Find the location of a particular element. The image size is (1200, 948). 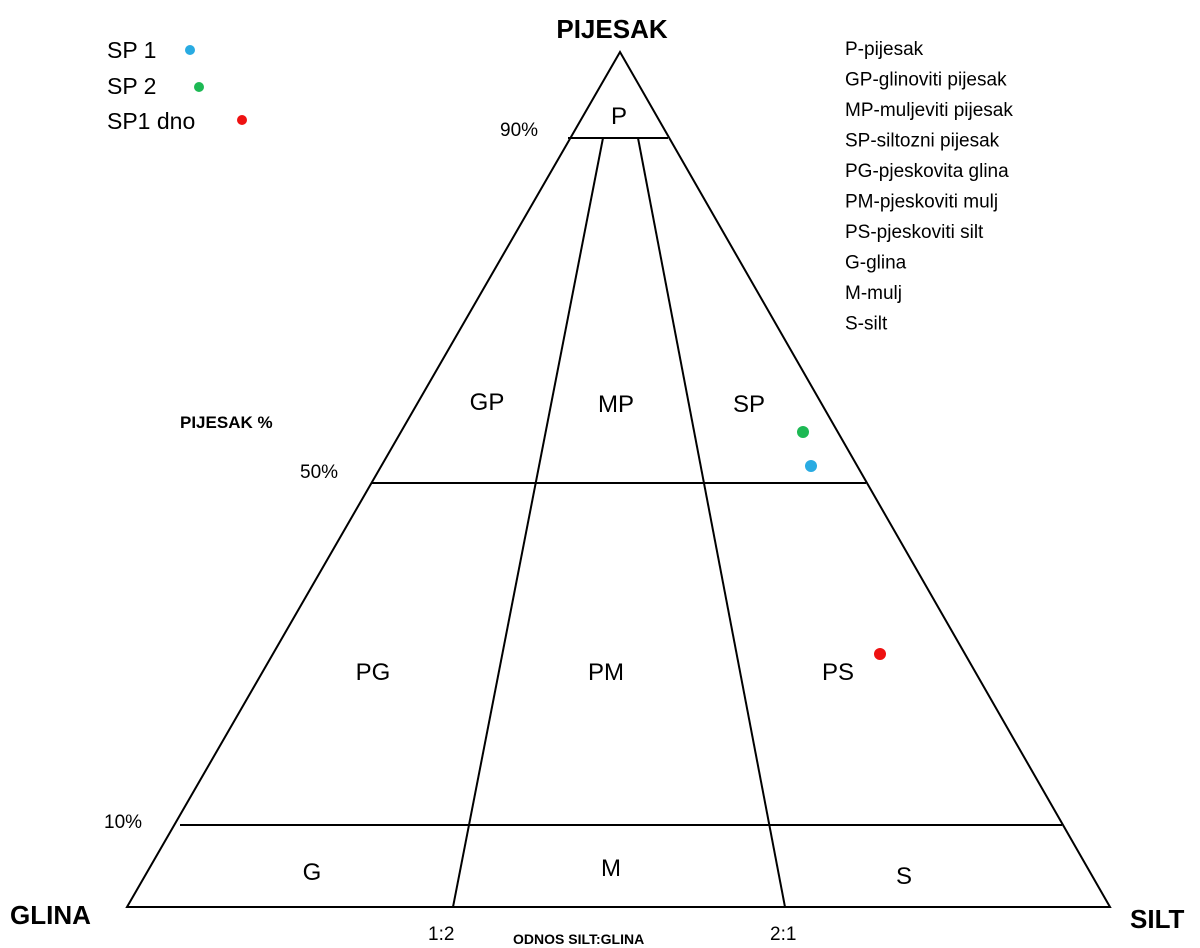

zone-label: S is located at coordinates (904, 876).